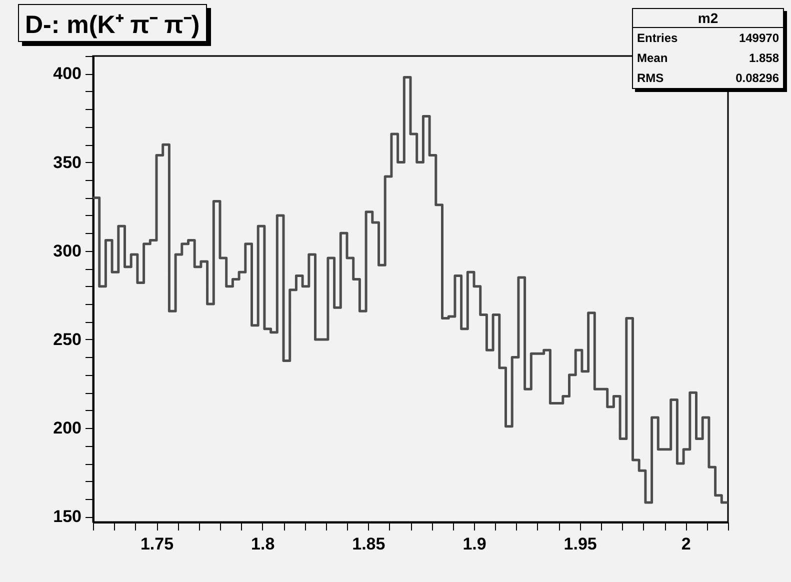 The height and width of the screenshot is (582, 791). I want to click on y-tick-label: 250, so click(67, 339).